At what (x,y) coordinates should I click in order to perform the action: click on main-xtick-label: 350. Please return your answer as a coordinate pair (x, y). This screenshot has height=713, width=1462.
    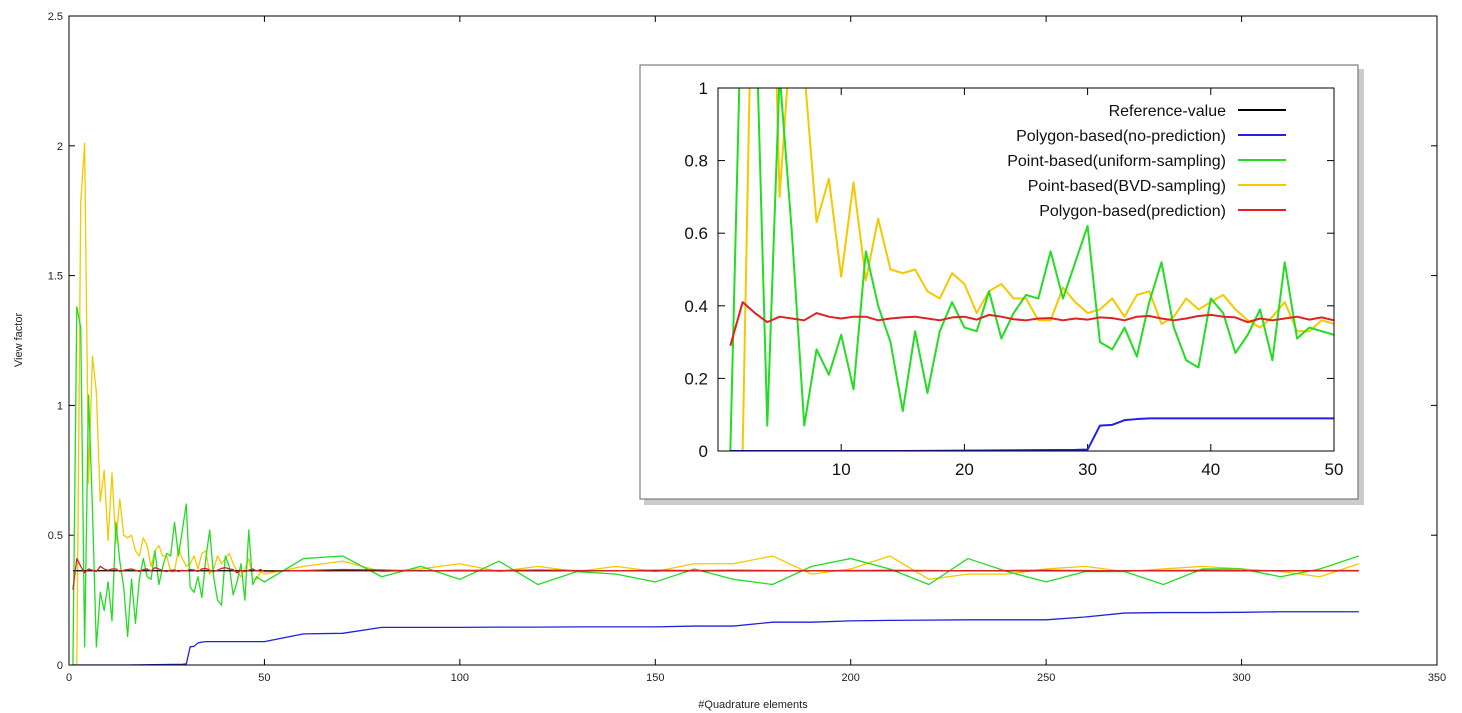
    Looking at the image, I should click on (1437, 678).